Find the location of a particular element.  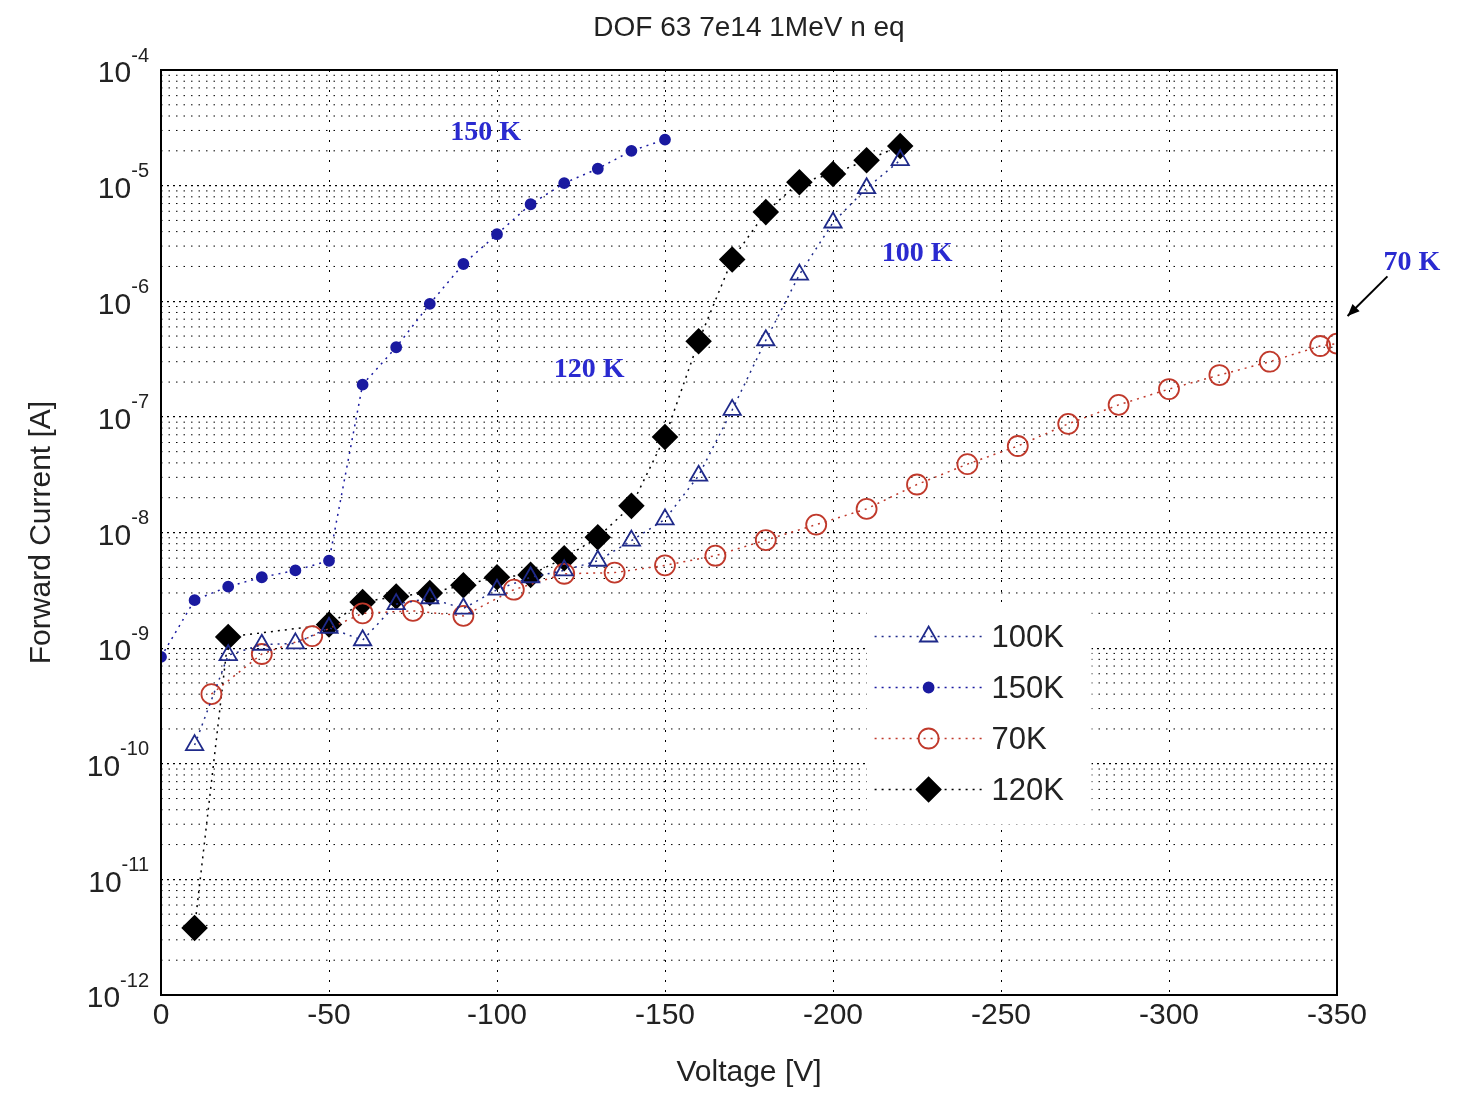

x-tick-label: -100 is located at coordinates (497, 1014).